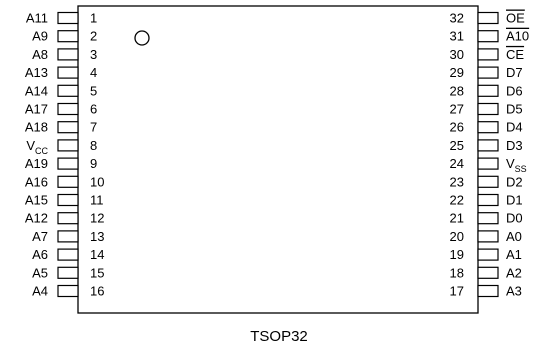  Describe the element at coordinates (64, 200) in the screenshot. I see `pin-11: 11 A15` at that location.